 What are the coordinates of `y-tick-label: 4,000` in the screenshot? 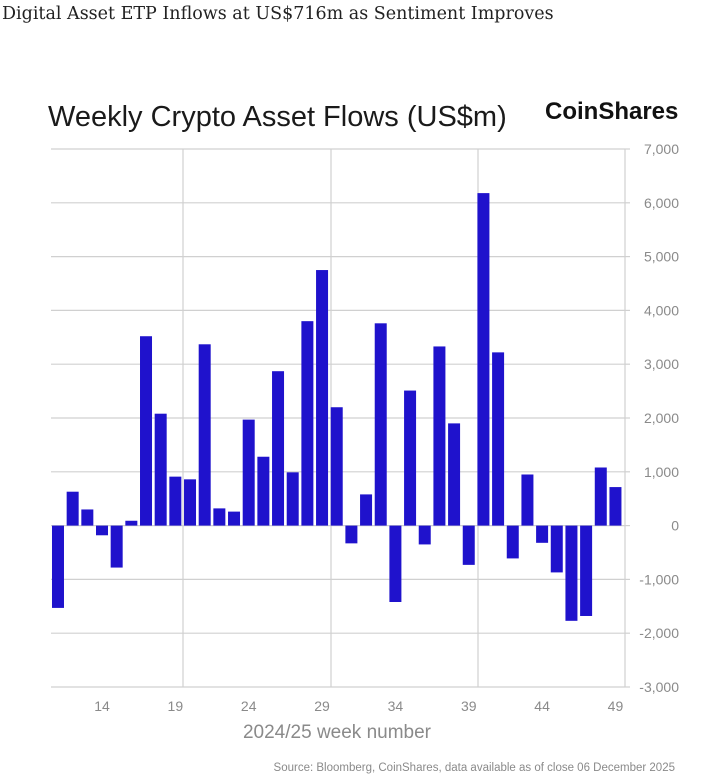 It's located at (661, 310).